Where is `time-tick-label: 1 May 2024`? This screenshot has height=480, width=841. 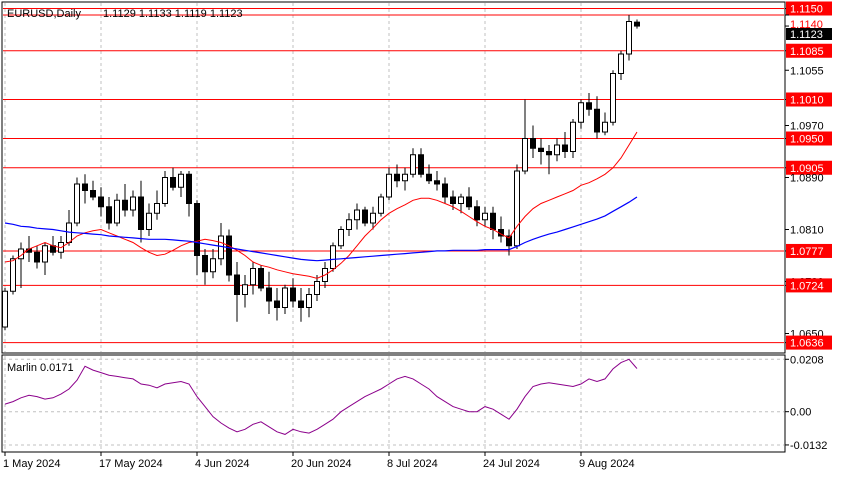
time-tick-label: 1 May 2024 is located at coordinates (31, 464).